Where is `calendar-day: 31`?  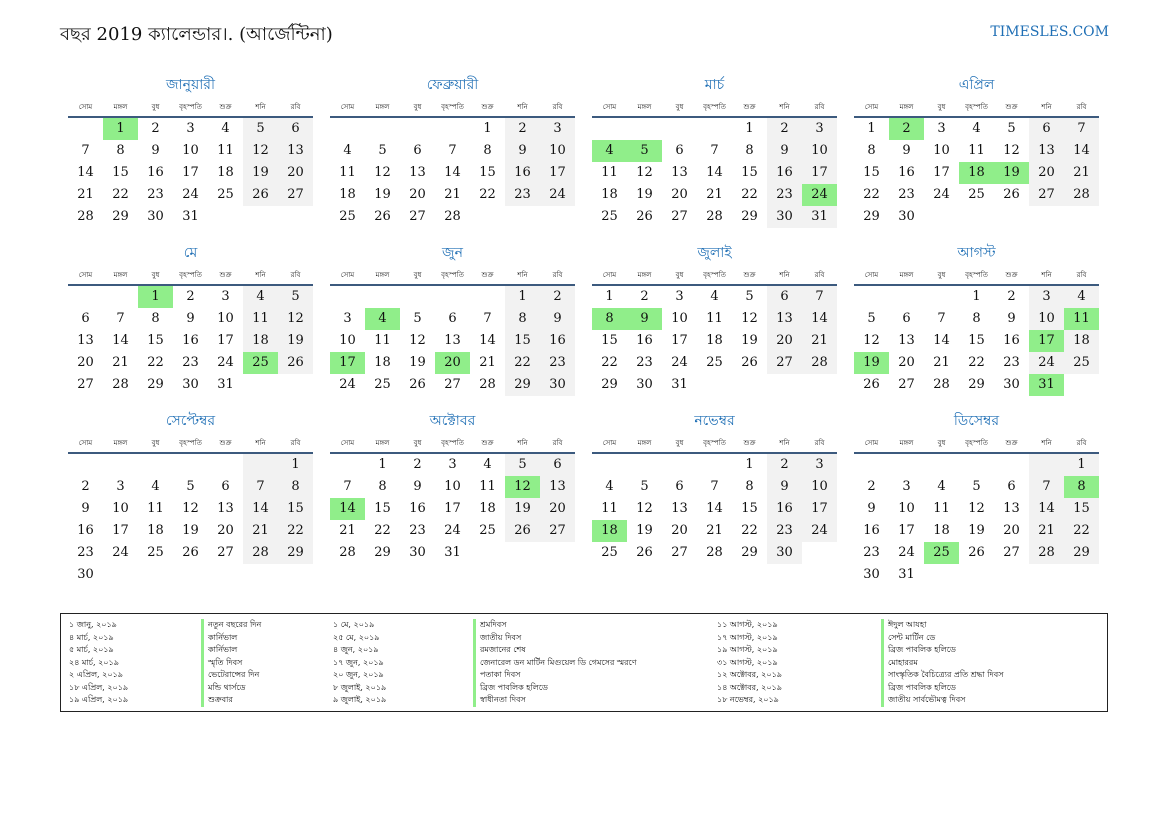
calendar-day: 31 is located at coordinates (225, 384).